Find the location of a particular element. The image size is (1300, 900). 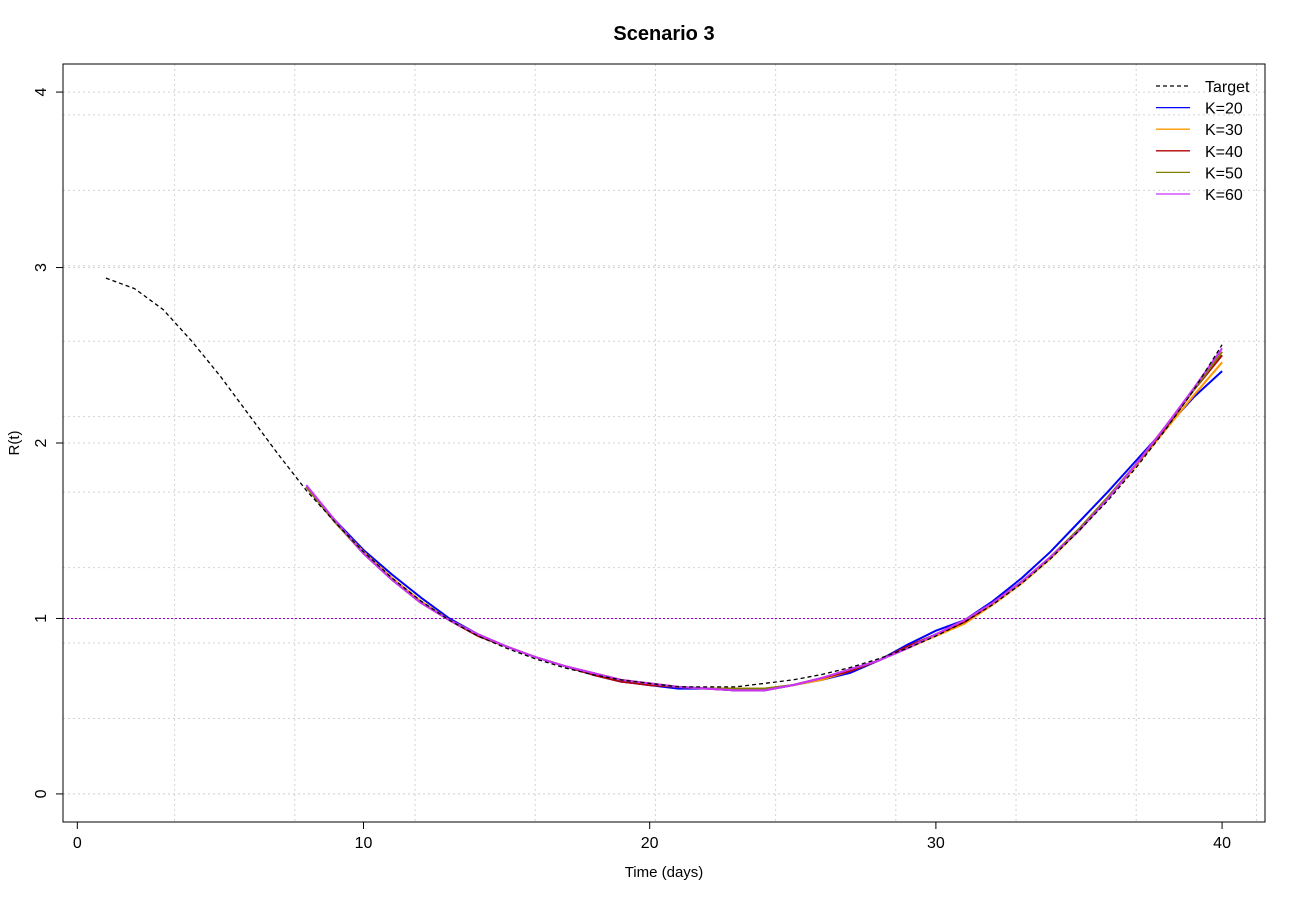

x-axis: 0 10 20 30 40 is located at coordinates (652, 836).